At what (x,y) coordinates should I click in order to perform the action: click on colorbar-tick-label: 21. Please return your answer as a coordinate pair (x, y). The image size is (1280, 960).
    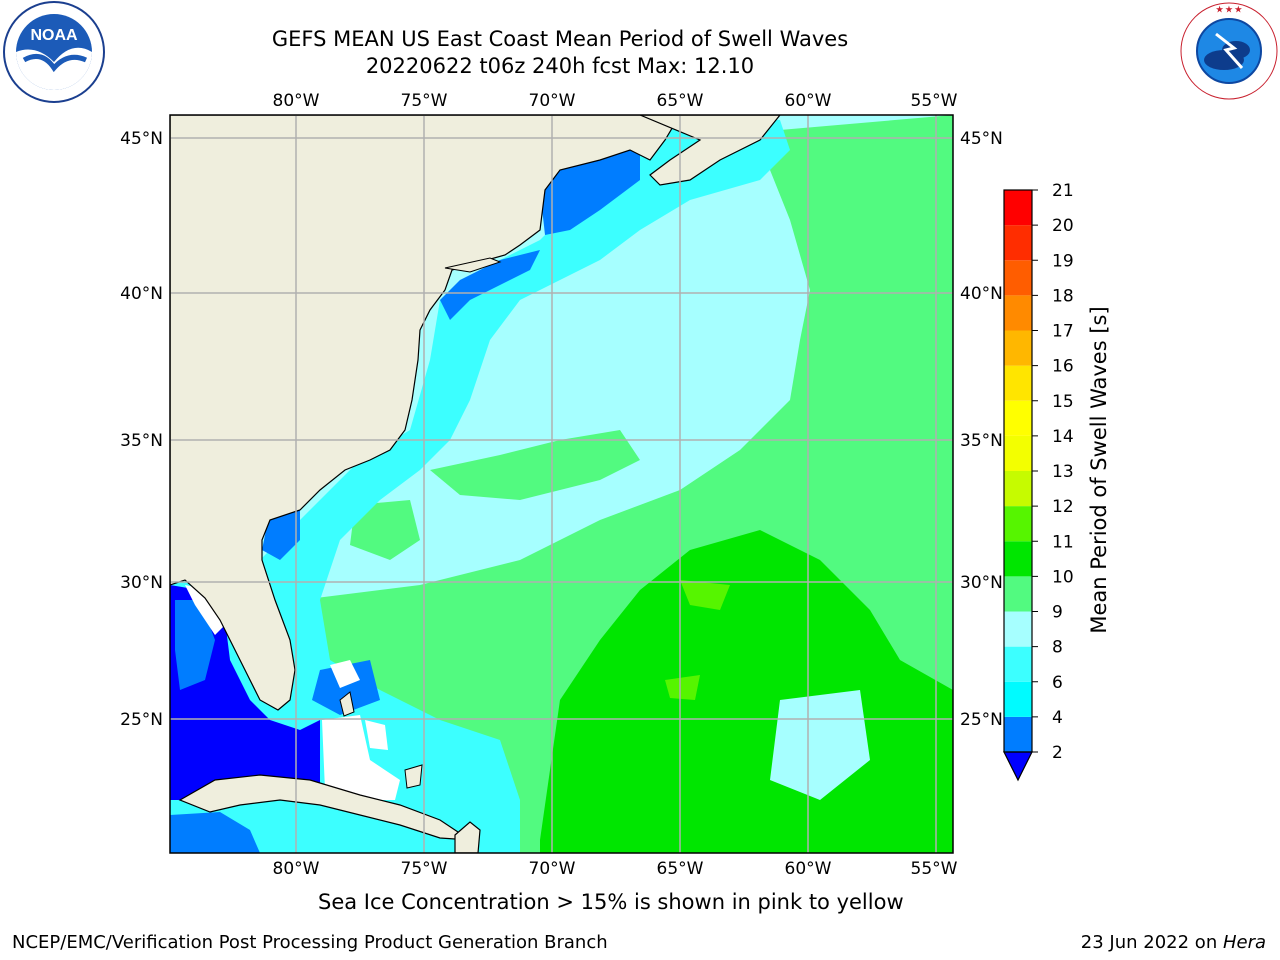
    Looking at the image, I should click on (1063, 191).